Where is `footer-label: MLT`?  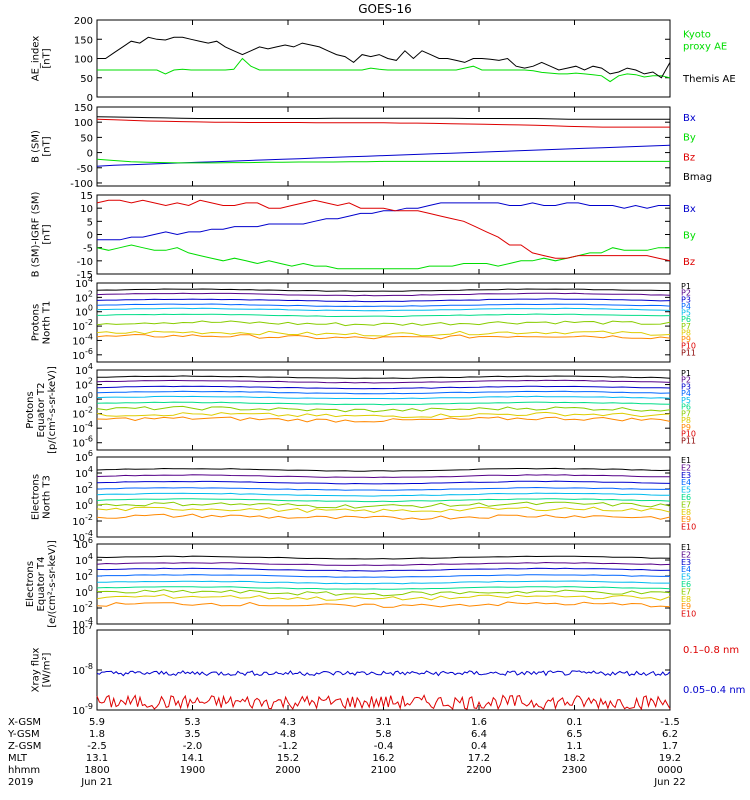 footer-label: MLT is located at coordinates (18, 758).